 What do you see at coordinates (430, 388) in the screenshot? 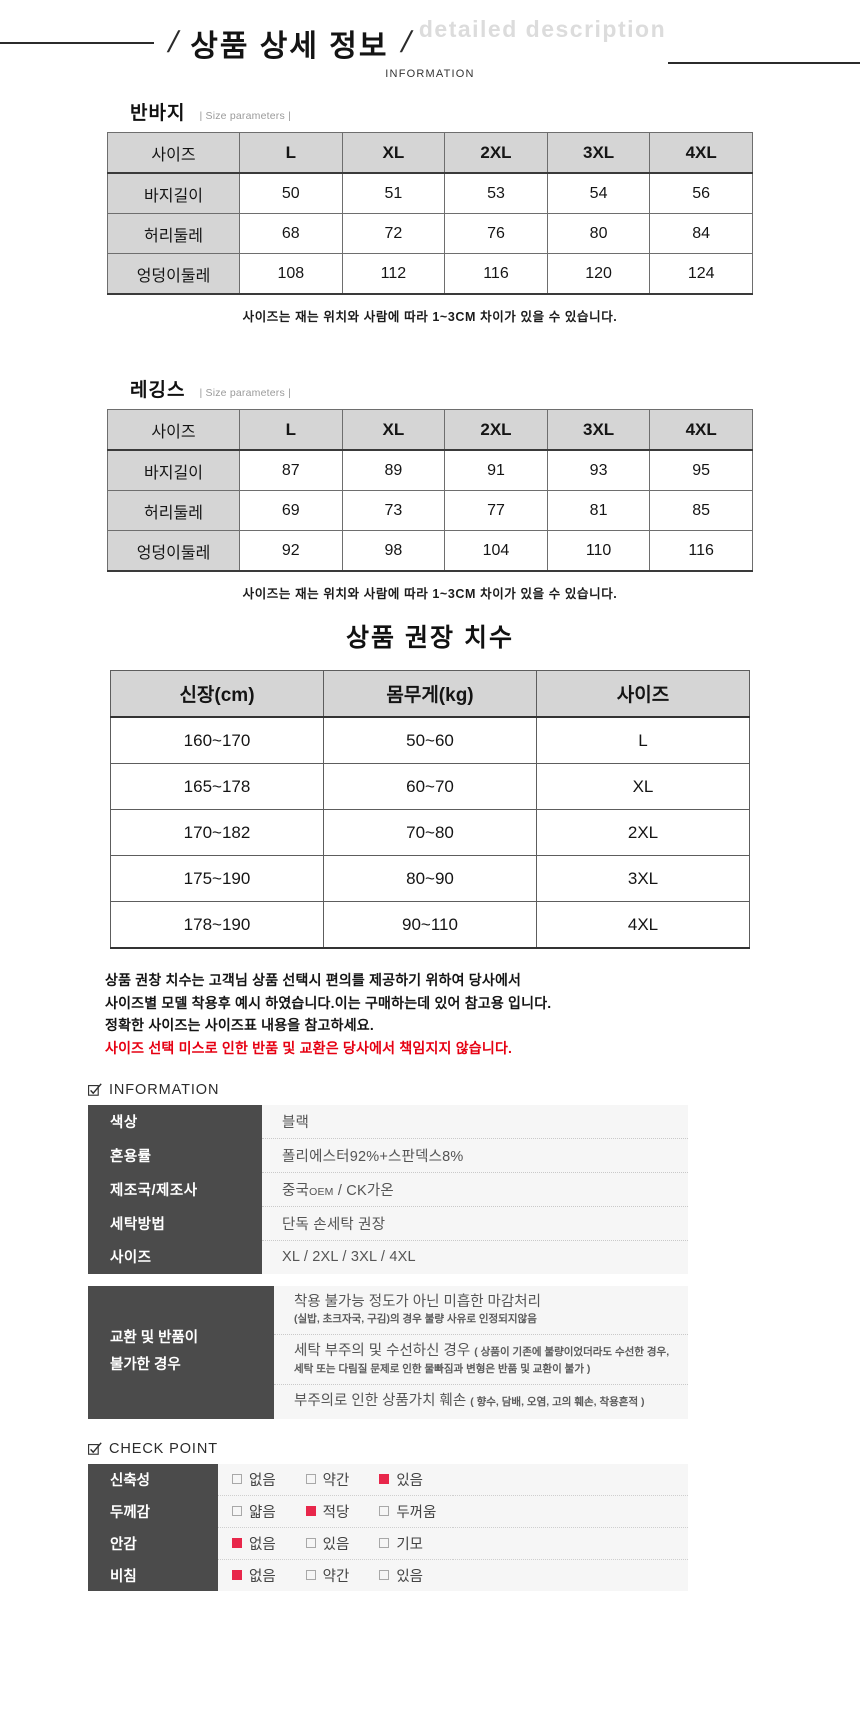
I see `size-caption: 레깅스 | Size parameters |` at bounding box center [430, 388].